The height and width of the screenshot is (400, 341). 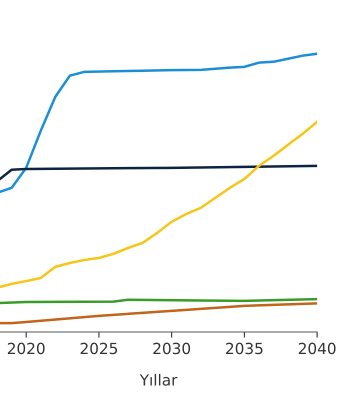 I want to click on x-tick-label: 2030, so click(x=171, y=348).